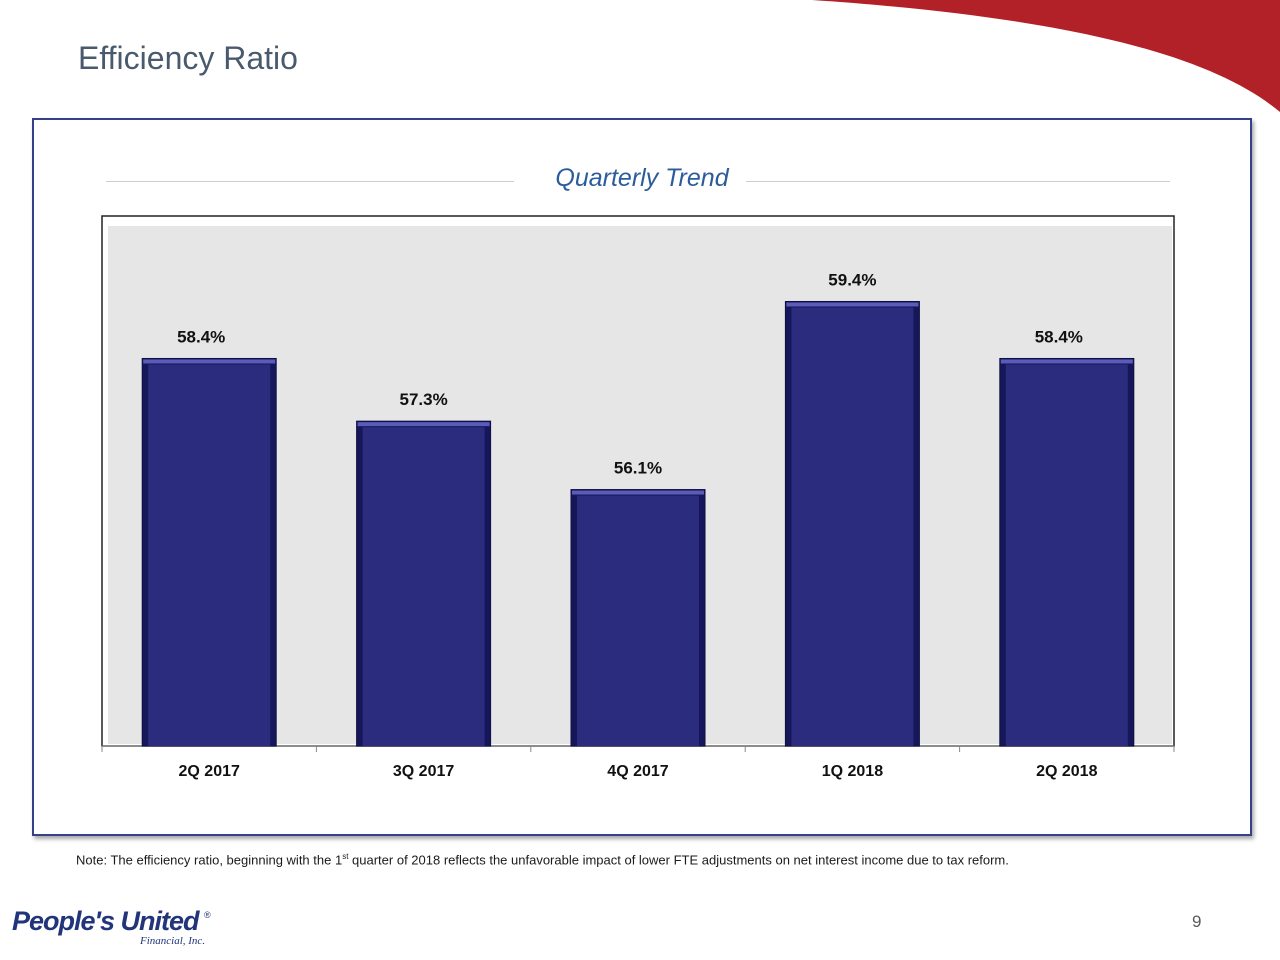  I want to click on logo-registered-mark: ®, so click(207, 915).